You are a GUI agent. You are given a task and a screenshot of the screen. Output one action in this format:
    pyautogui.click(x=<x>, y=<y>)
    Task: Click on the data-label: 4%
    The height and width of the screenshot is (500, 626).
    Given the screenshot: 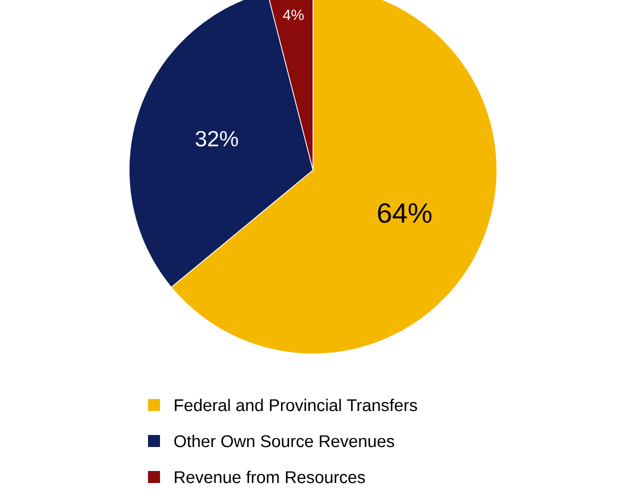 What is the action you would take?
    pyautogui.click(x=293, y=15)
    